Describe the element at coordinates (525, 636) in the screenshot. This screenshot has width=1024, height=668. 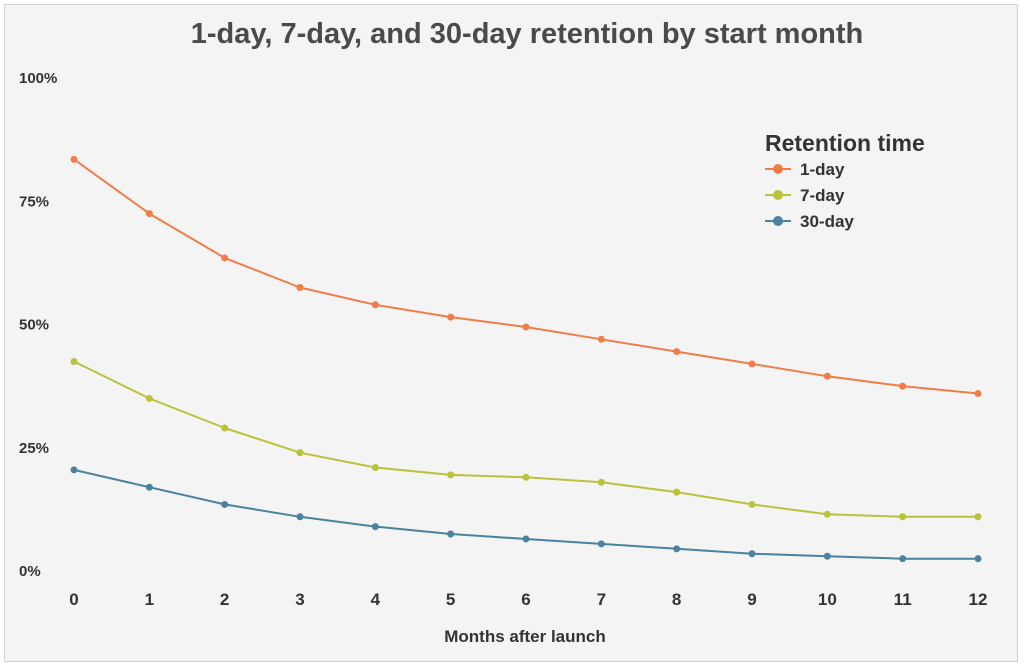
I see `x-axis-label: Months after launch` at that location.